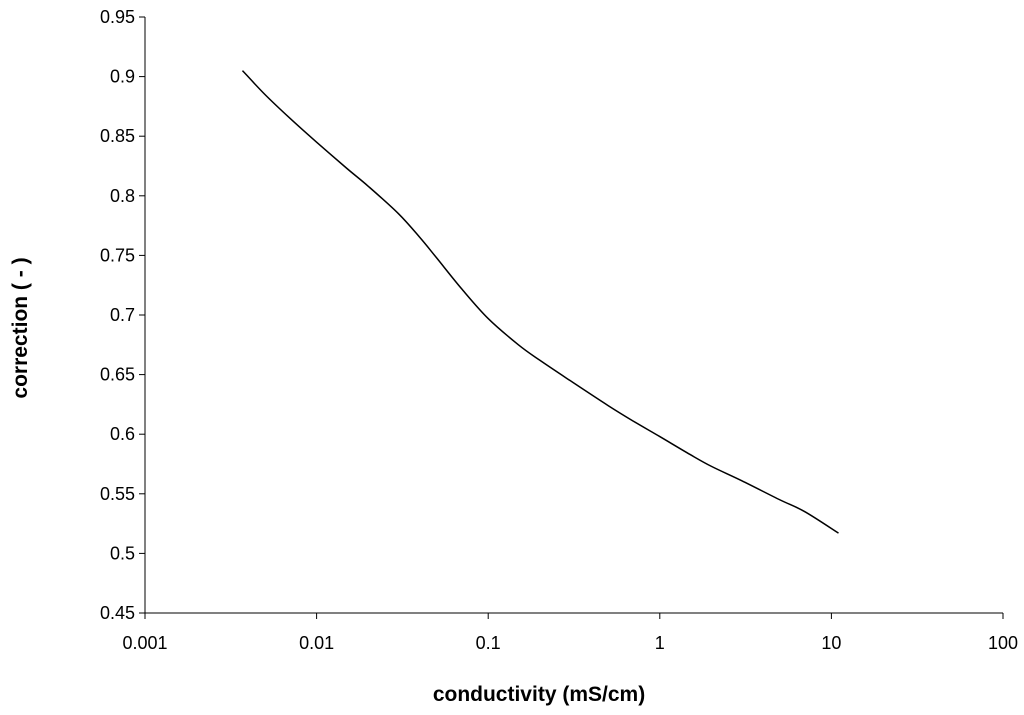 The image size is (1024, 715). What do you see at coordinates (20, 327) in the screenshot?
I see `y-axis-title: correction ( - )` at bounding box center [20, 327].